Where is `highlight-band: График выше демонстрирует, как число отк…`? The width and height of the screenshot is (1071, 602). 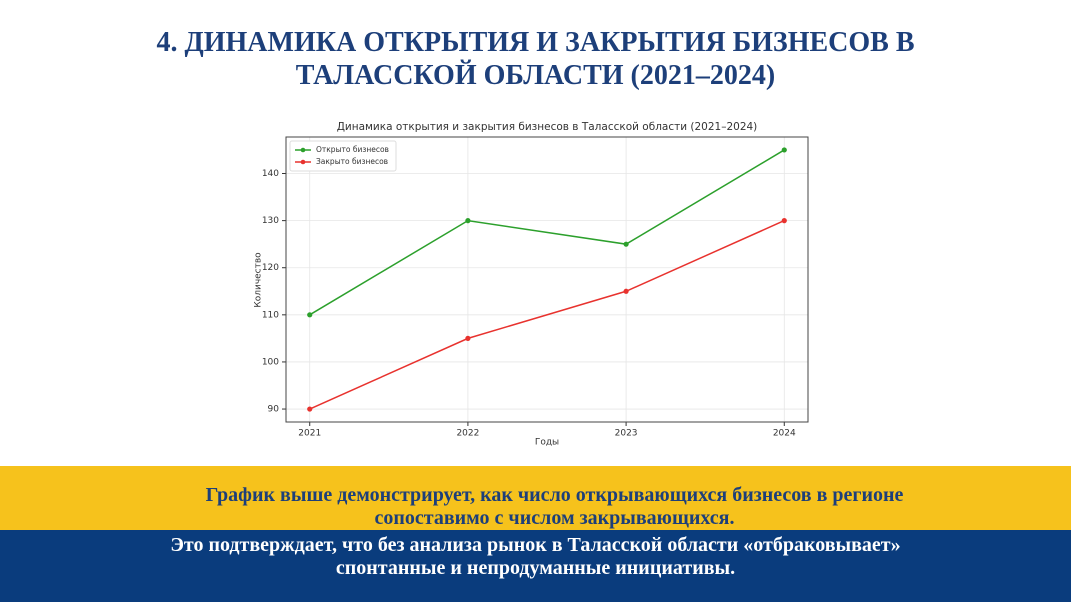
highlight-band: График выше демонстрирует, как число отк… is located at coordinates (535, 498).